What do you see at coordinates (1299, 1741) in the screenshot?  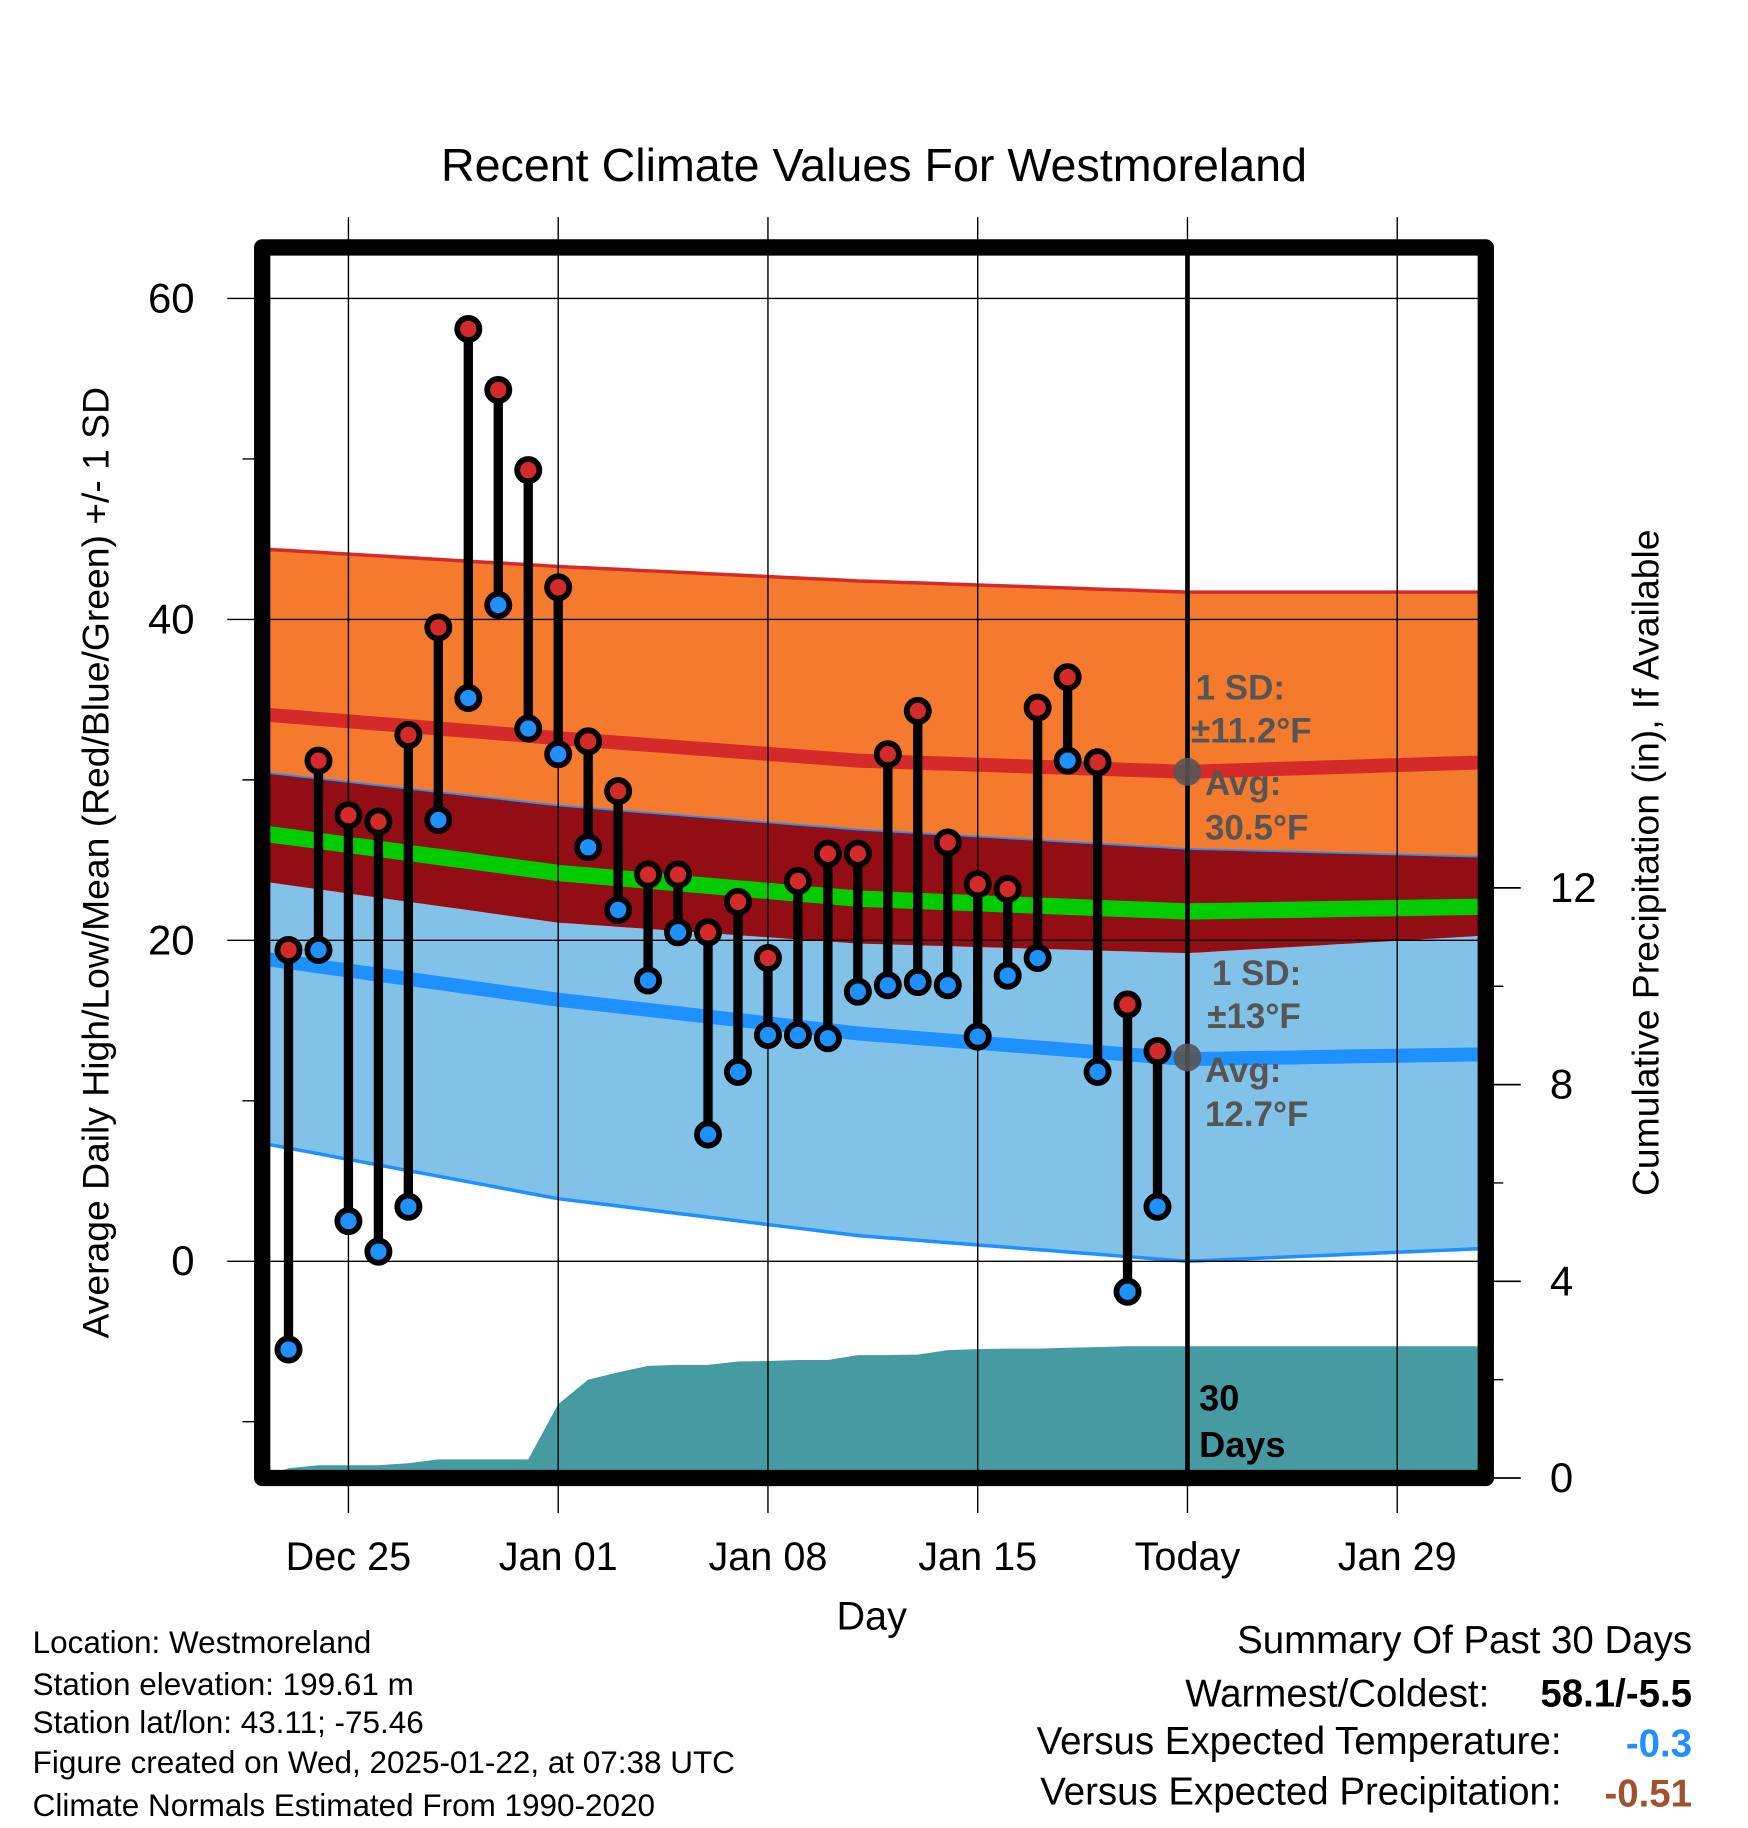 I see `summary-temp-label: Versus Expected Temperature:` at bounding box center [1299, 1741].